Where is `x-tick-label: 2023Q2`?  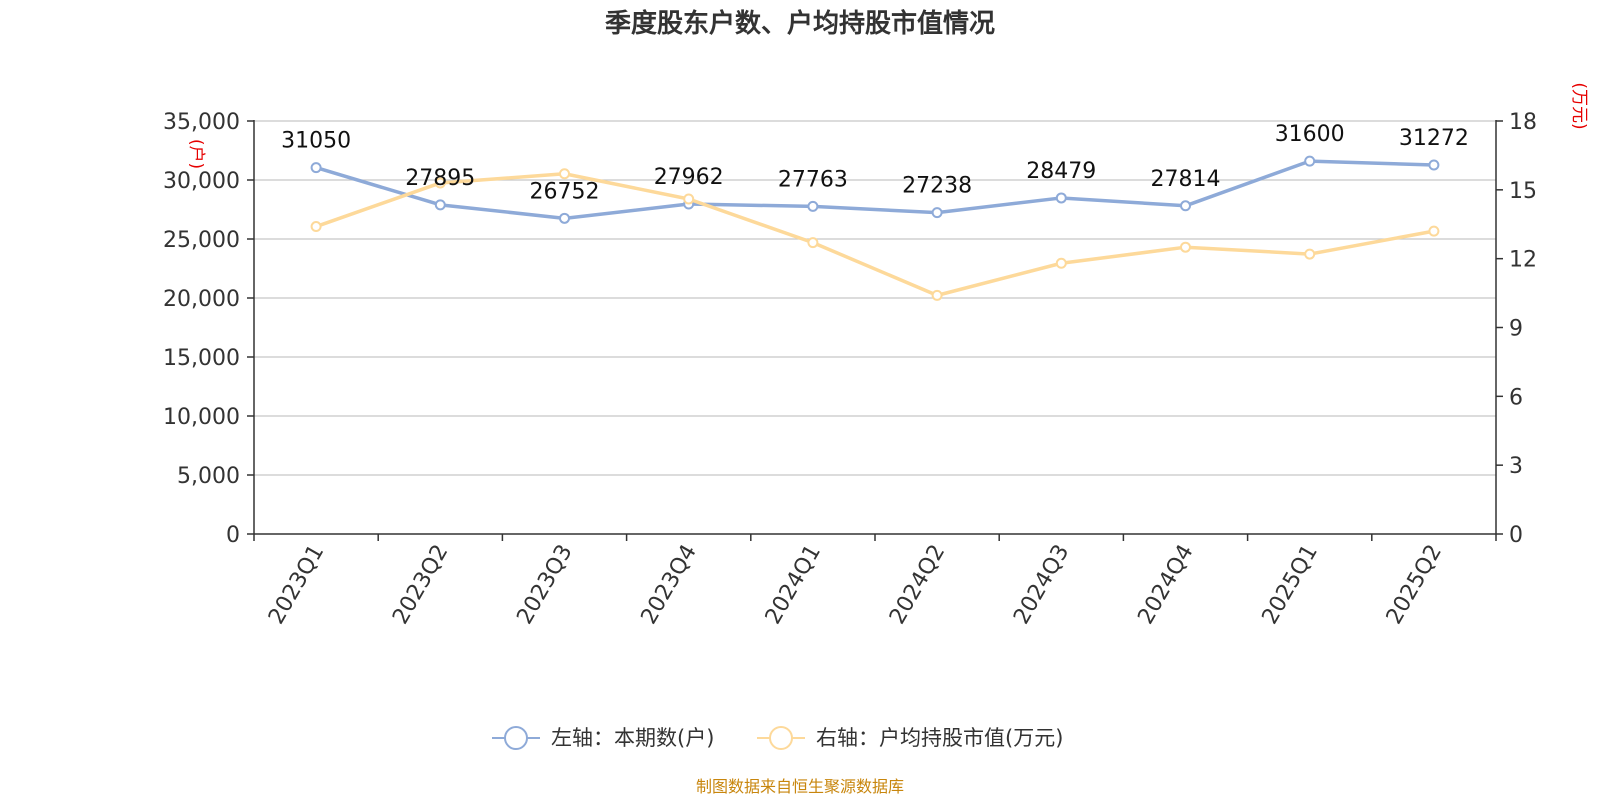 x-tick-label: 2023Q2 is located at coordinates (420, 585).